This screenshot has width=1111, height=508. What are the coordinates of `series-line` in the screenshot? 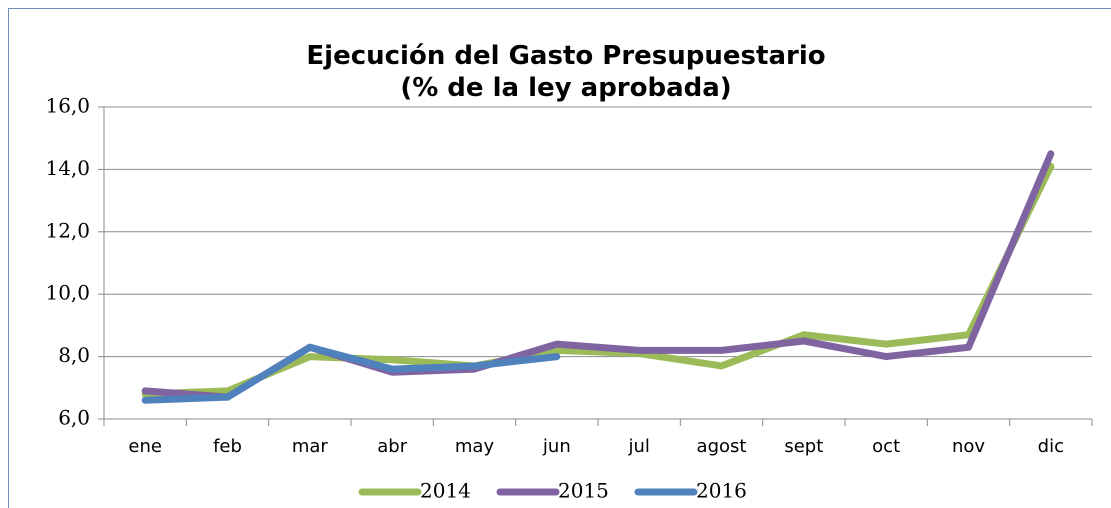 It's located at (351, 373).